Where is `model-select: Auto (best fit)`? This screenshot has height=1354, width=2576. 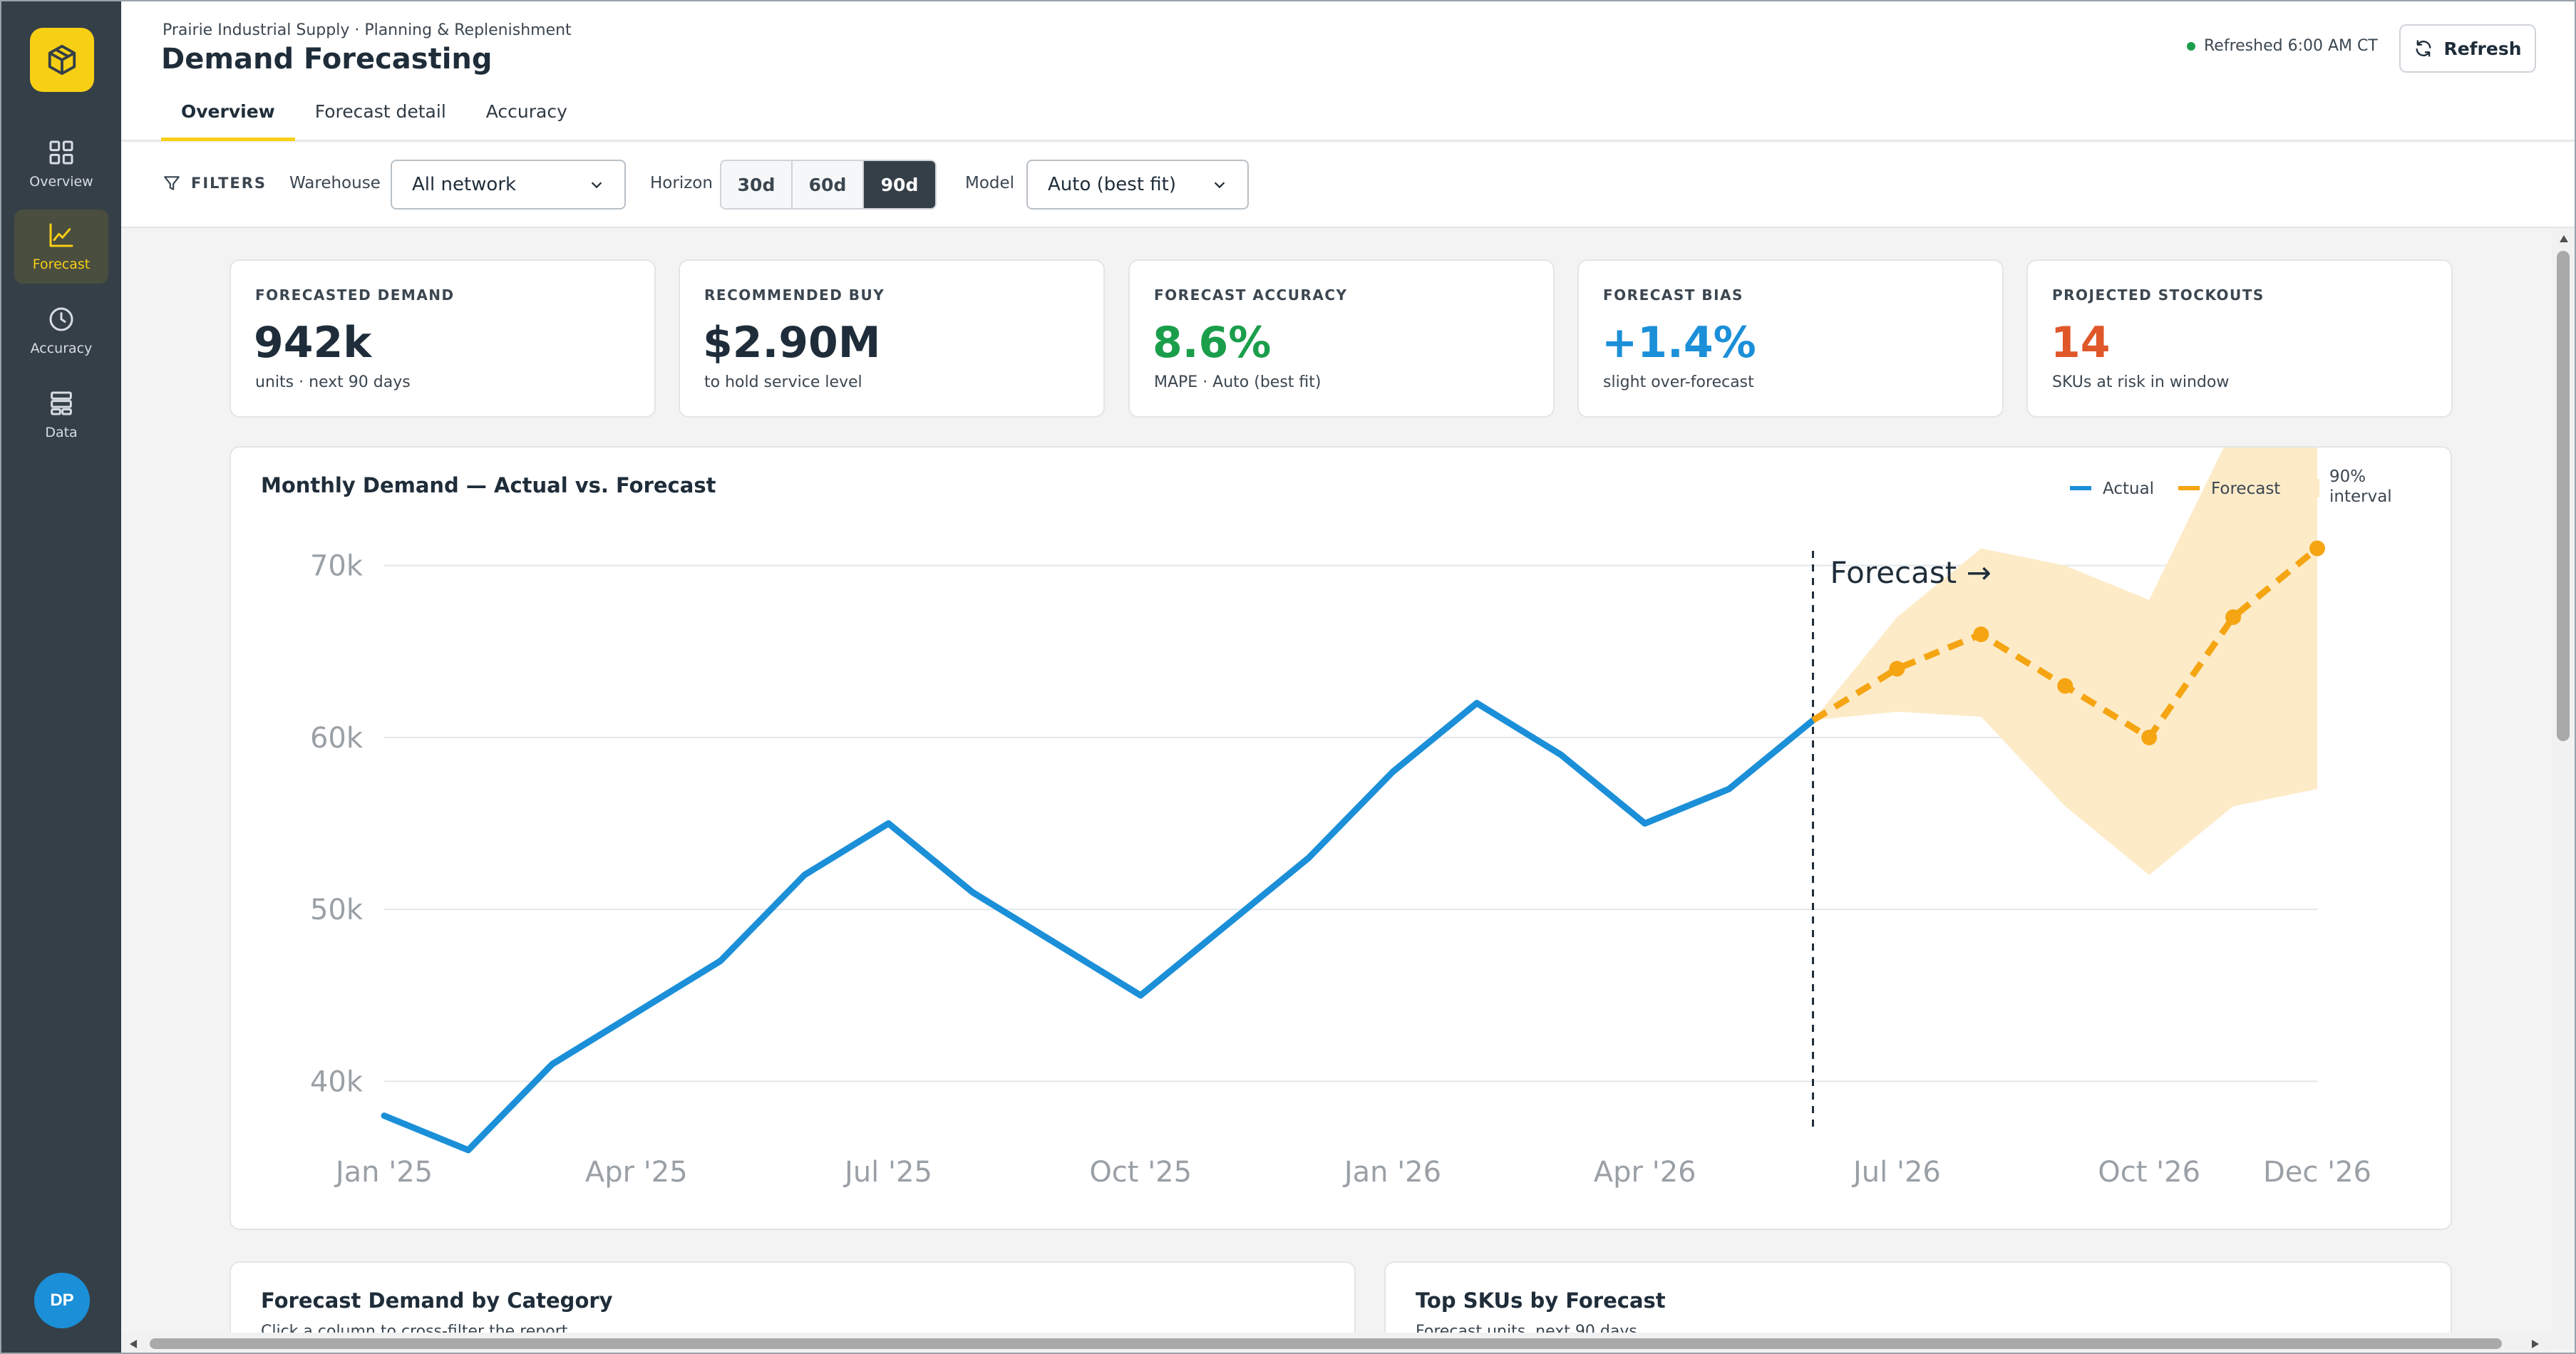
model-select: Auto (best fit) is located at coordinates (1137, 185).